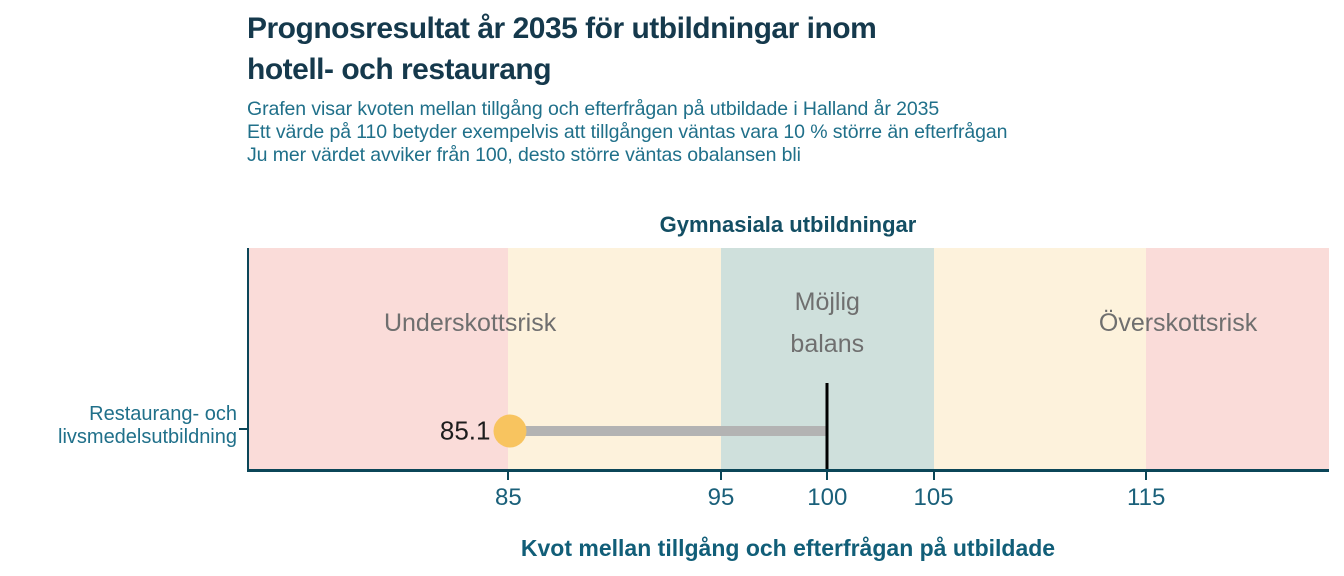 This screenshot has width=1344, height=576. I want to click on x-tick-label: 105, so click(933, 497).